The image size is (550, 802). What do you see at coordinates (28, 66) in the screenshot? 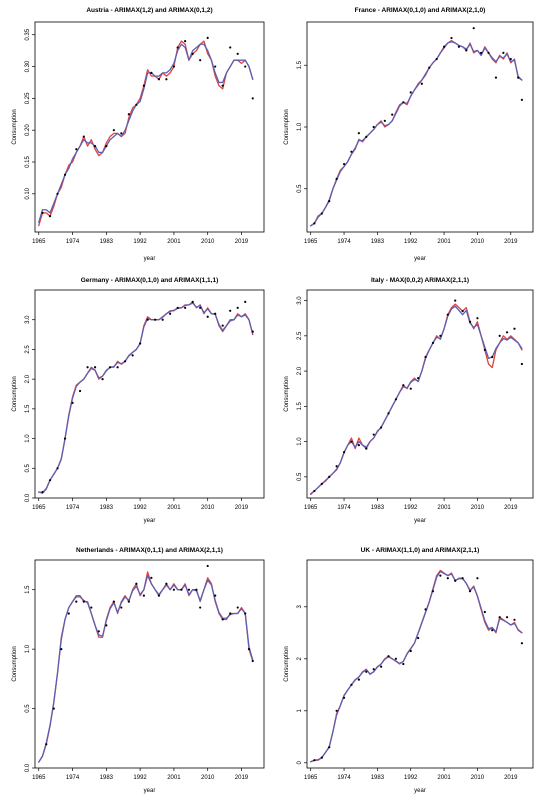
I see `y-tick-label: 0.30` at bounding box center [28, 66].